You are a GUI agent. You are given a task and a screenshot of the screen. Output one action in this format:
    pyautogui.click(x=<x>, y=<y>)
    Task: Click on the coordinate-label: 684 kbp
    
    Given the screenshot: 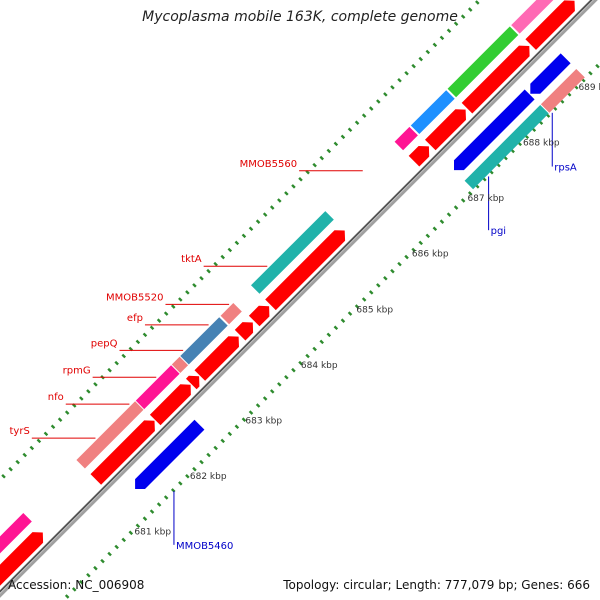 What is the action you would take?
    pyautogui.click(x=319, y=366)
    